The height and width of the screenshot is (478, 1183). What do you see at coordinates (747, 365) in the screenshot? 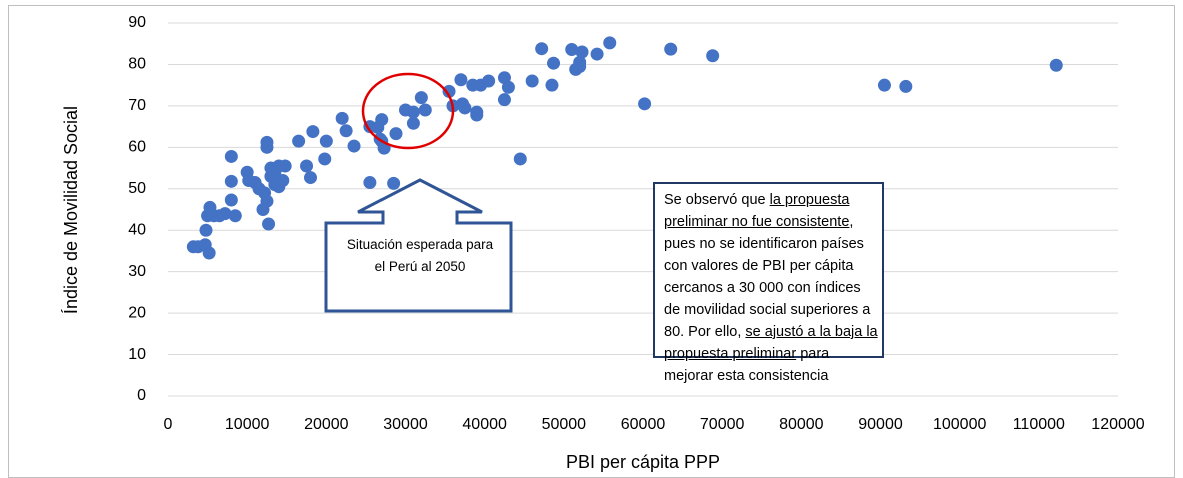
I see `annotation-part: para mejorar esta consistencia` at bounding box center [747, 365].